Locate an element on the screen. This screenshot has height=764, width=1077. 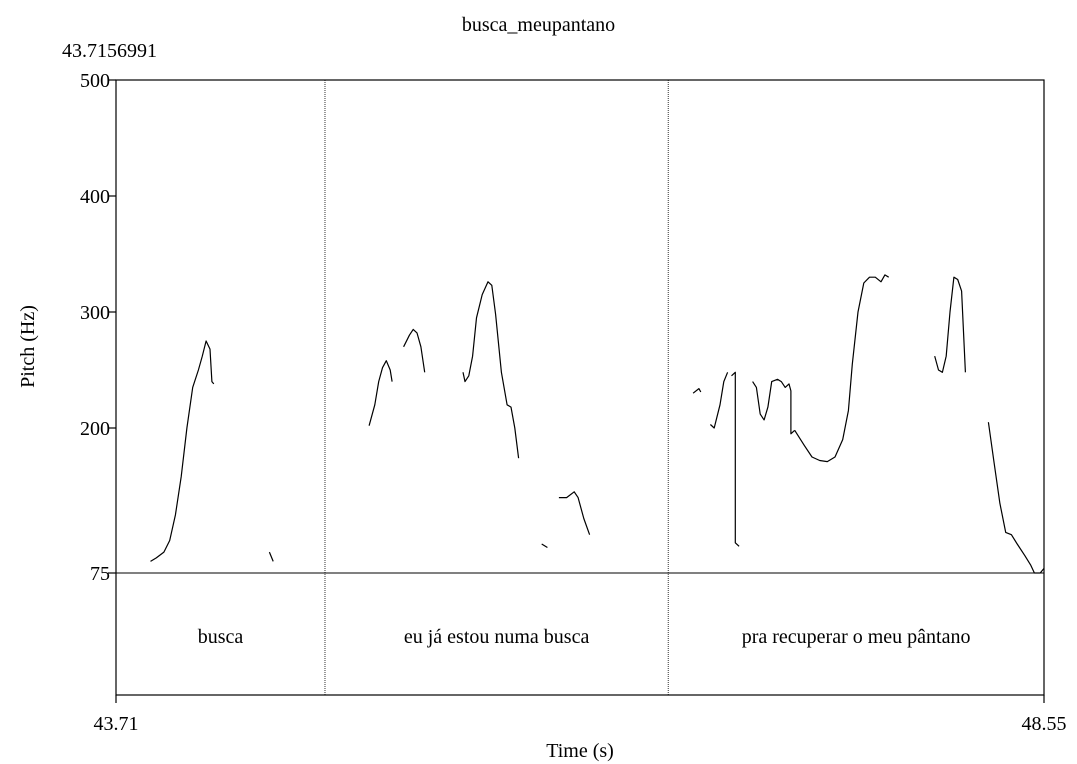
y-tick-label: 75 is located at coordinates (100, 574).